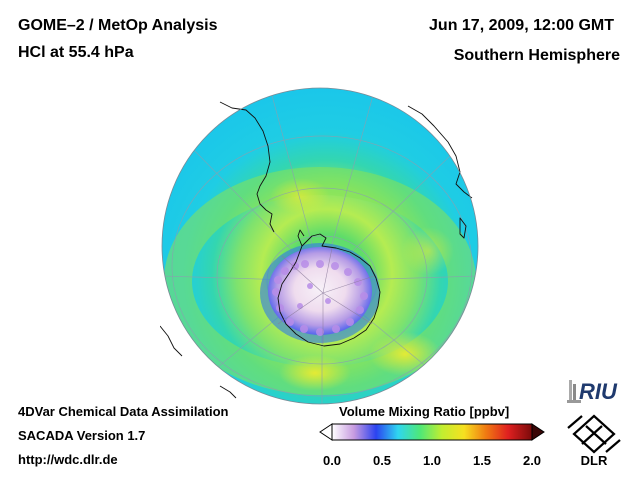  What do you see at coordinates (68, 459) in the screenshot?
I see `footer-url: http://wdc.dlr.de` at bounding box center [68, 459].